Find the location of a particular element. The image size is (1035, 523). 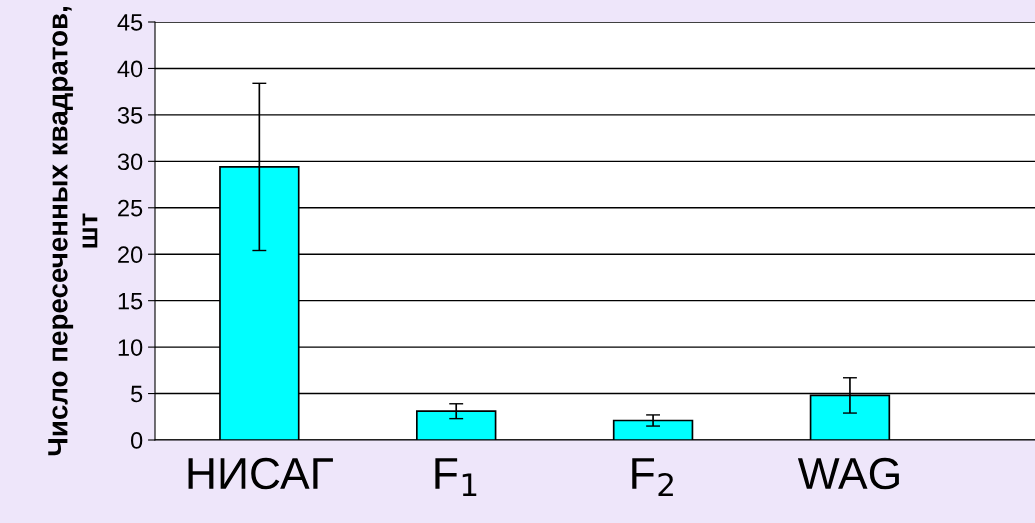

y-tick-label: 30 is located at coordinates (130, 162).